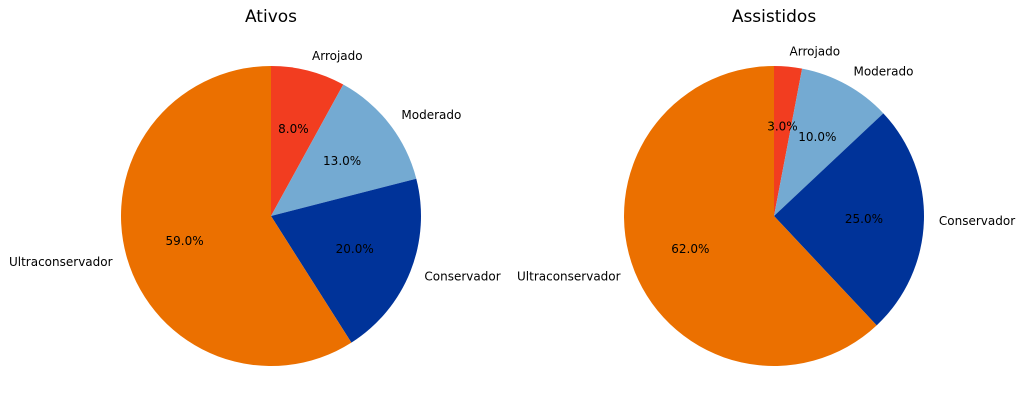 The height and width of the screenshot is (413, 1024). I want to click on pie-pct-label-assistidos-arrojado: 3.0%, so click(782, 126).